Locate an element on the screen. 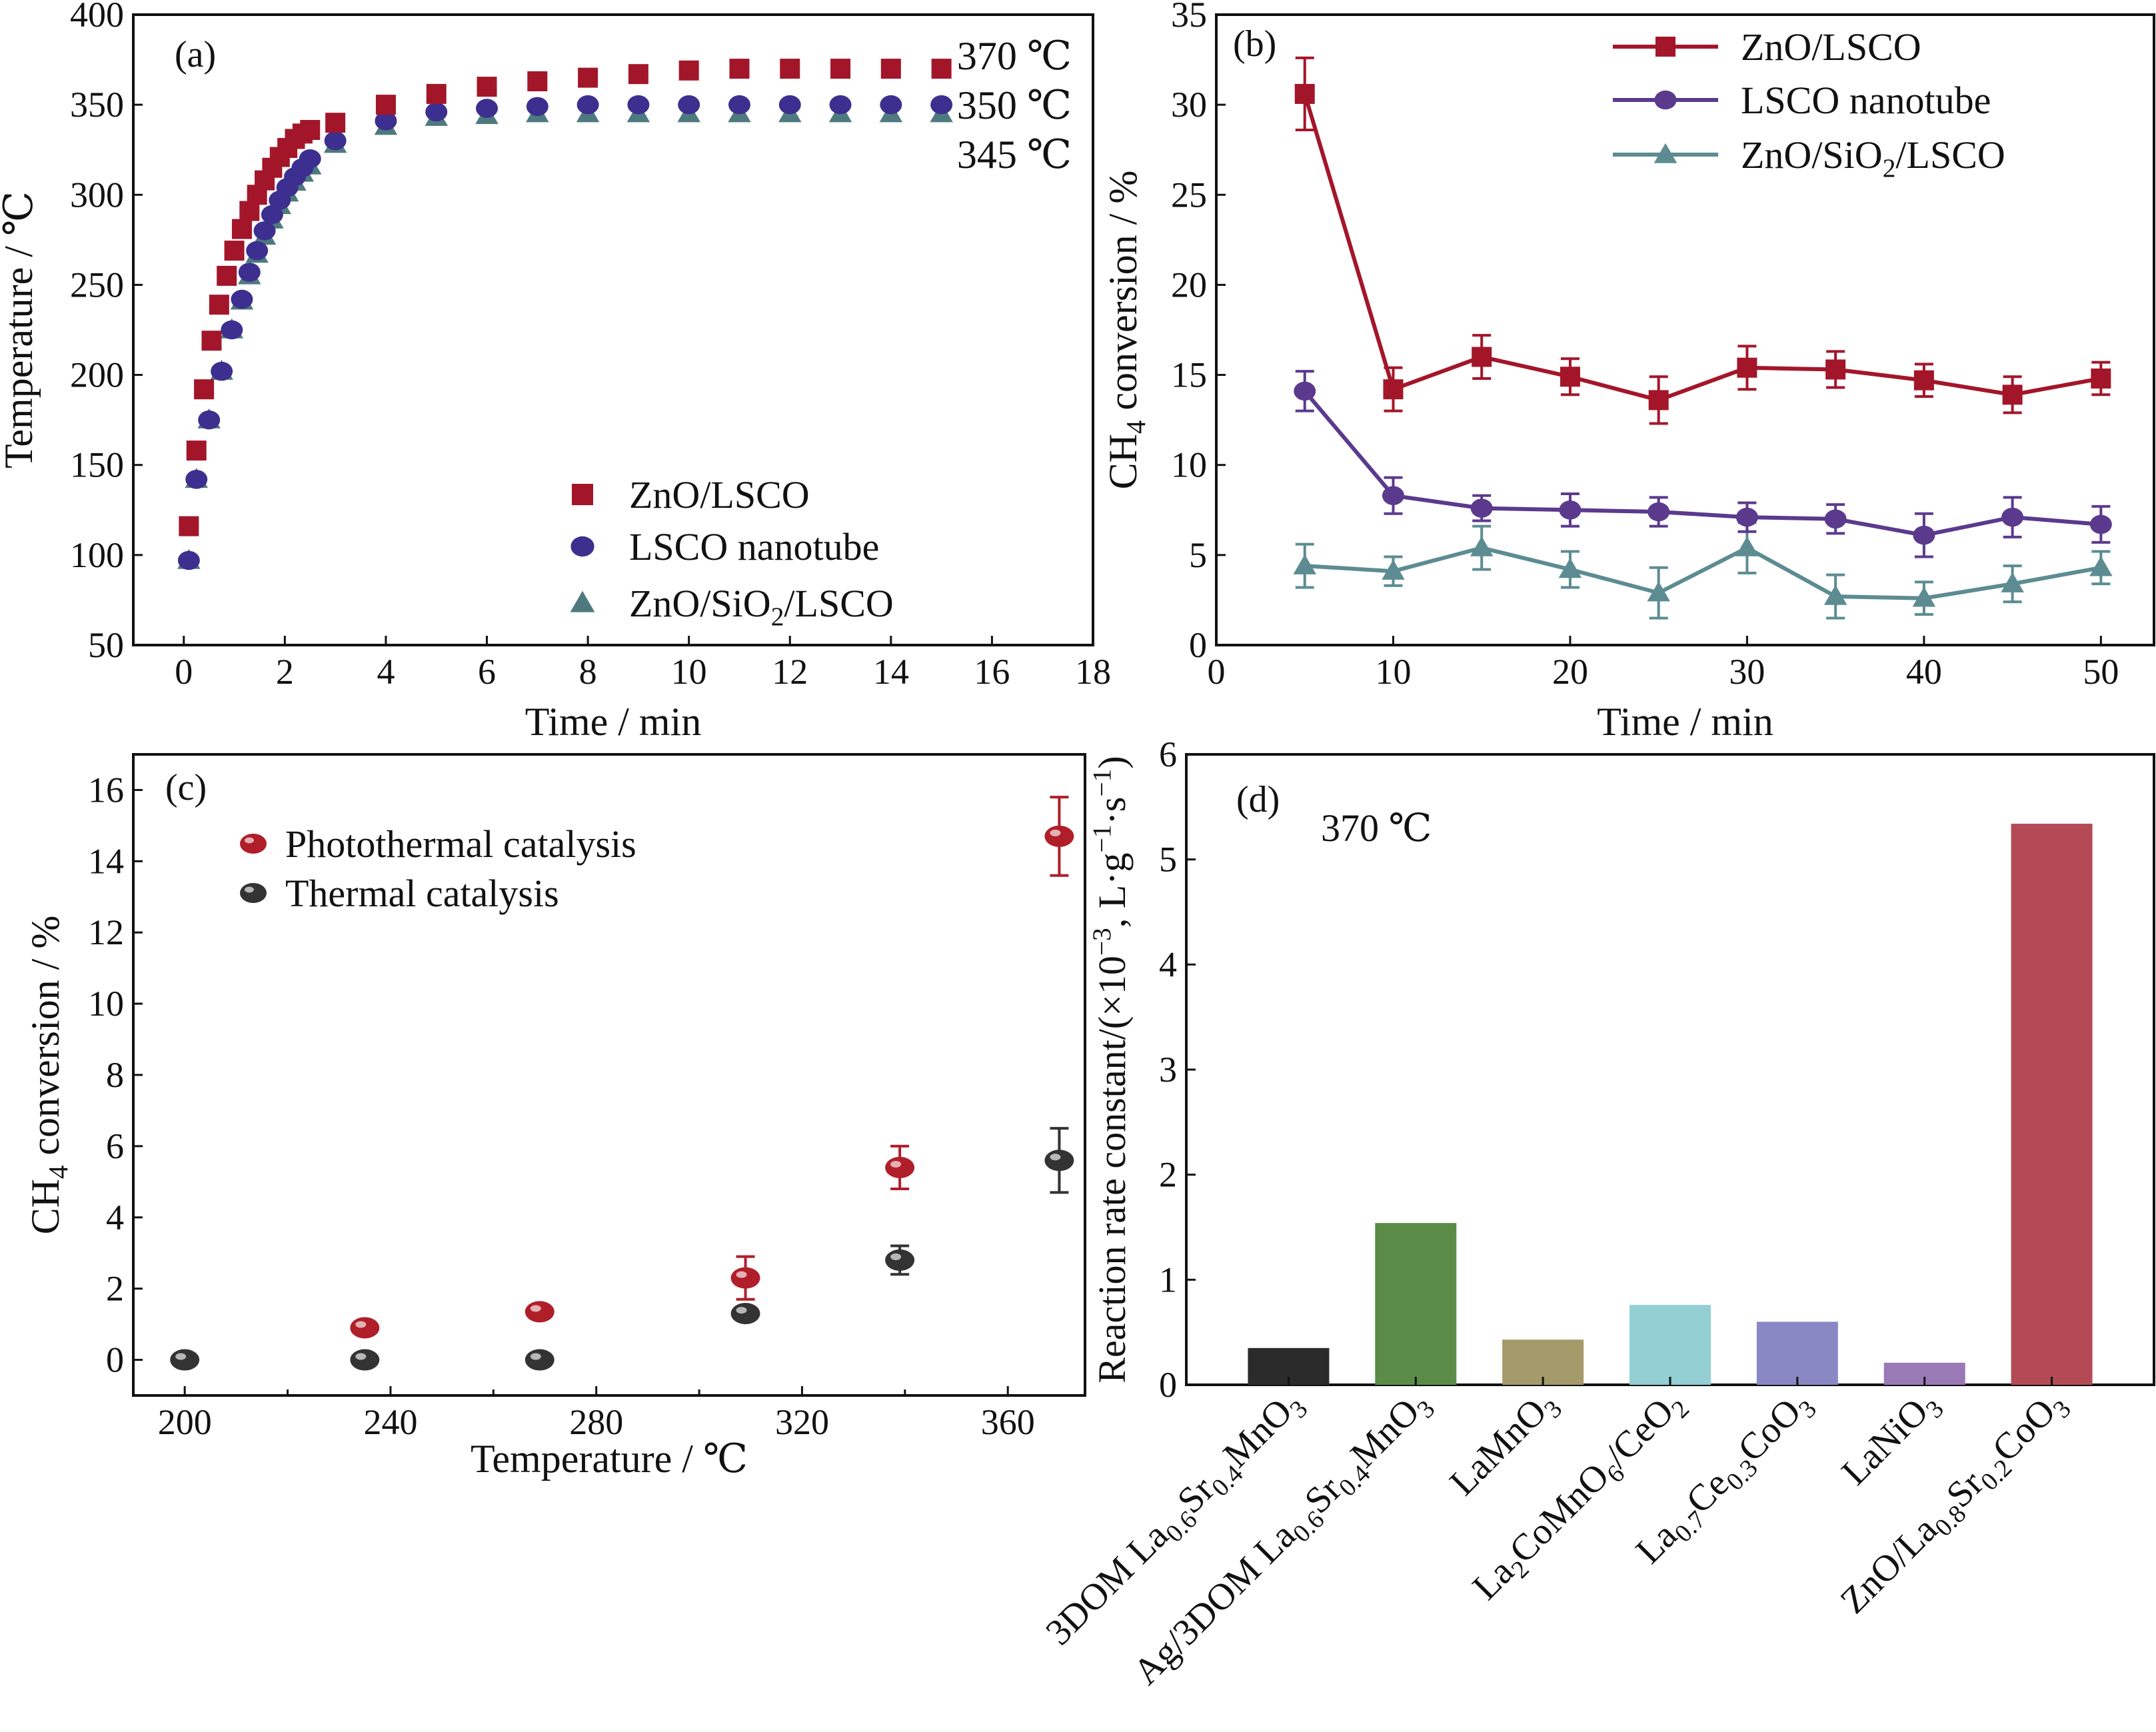 Image resolution: width=2156 pixels, height=1732 pixels. panel-a-xtick-label: 4 is located at coordinates (386, 672).